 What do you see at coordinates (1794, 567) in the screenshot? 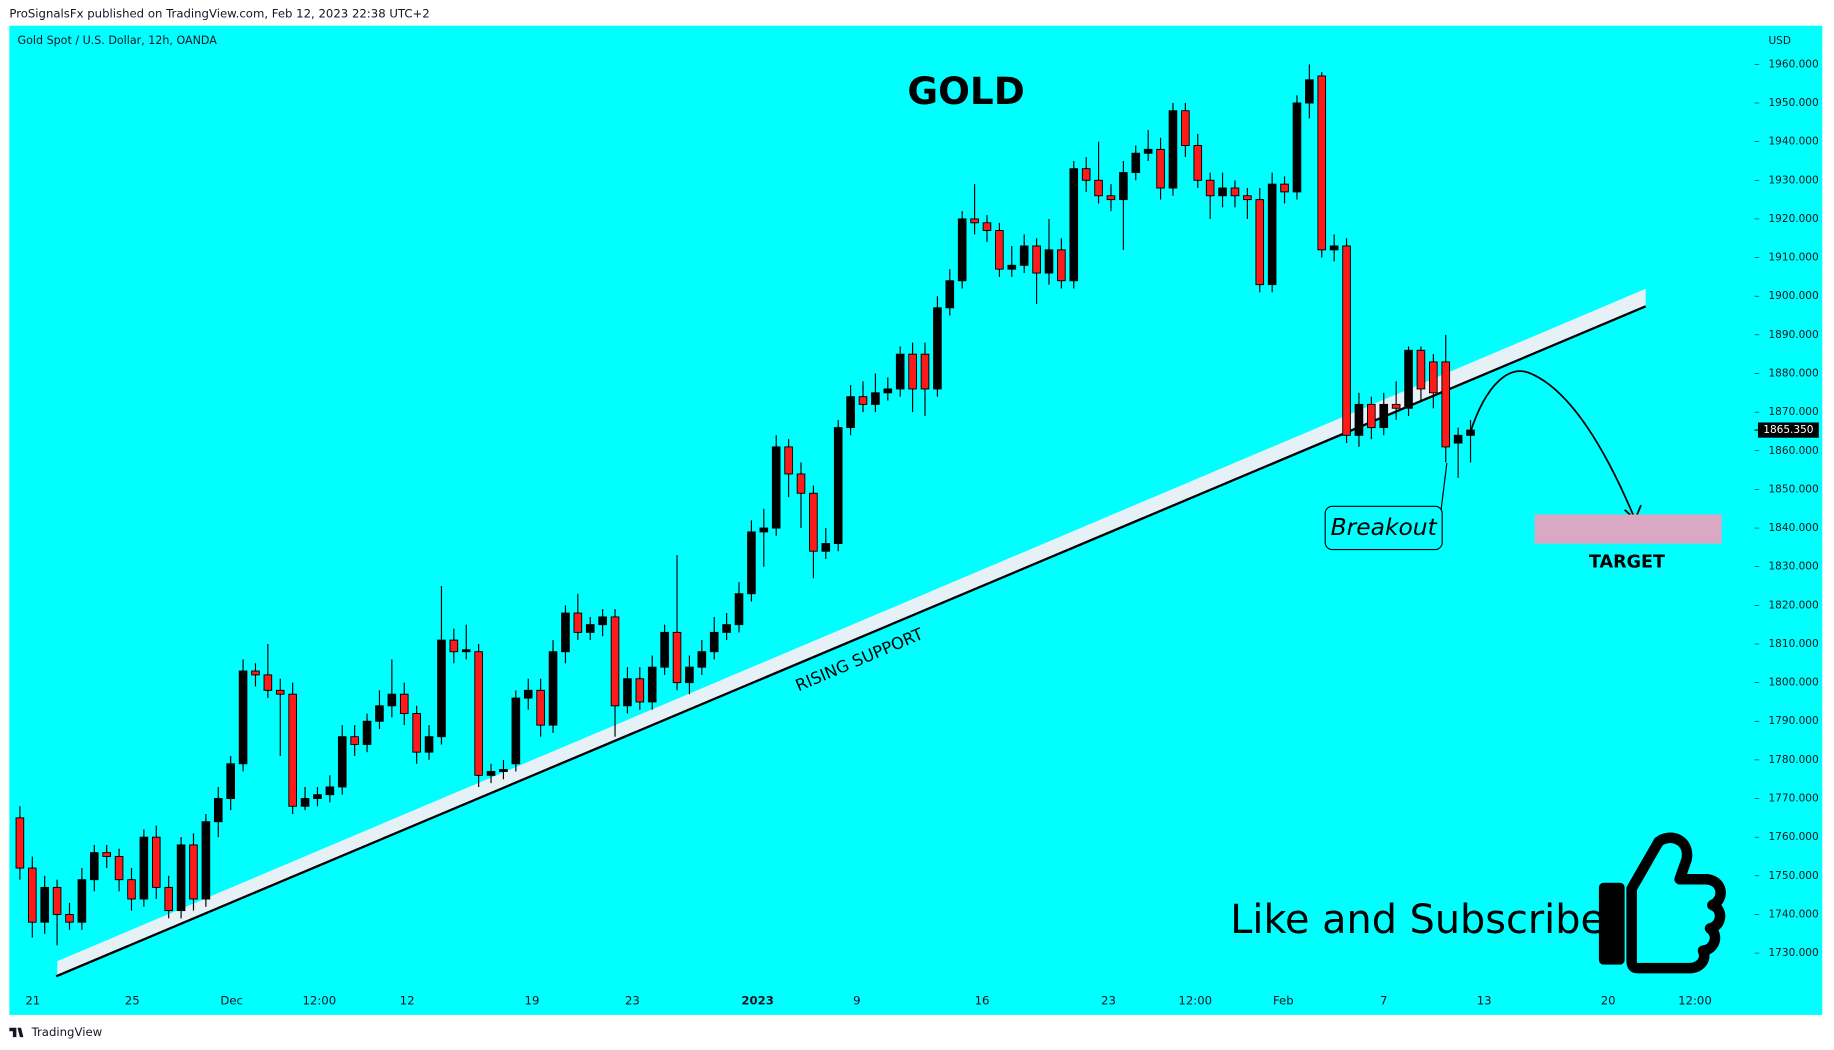
I see `y-tick-label: 1830.000` at bounding box center [1794, 567].